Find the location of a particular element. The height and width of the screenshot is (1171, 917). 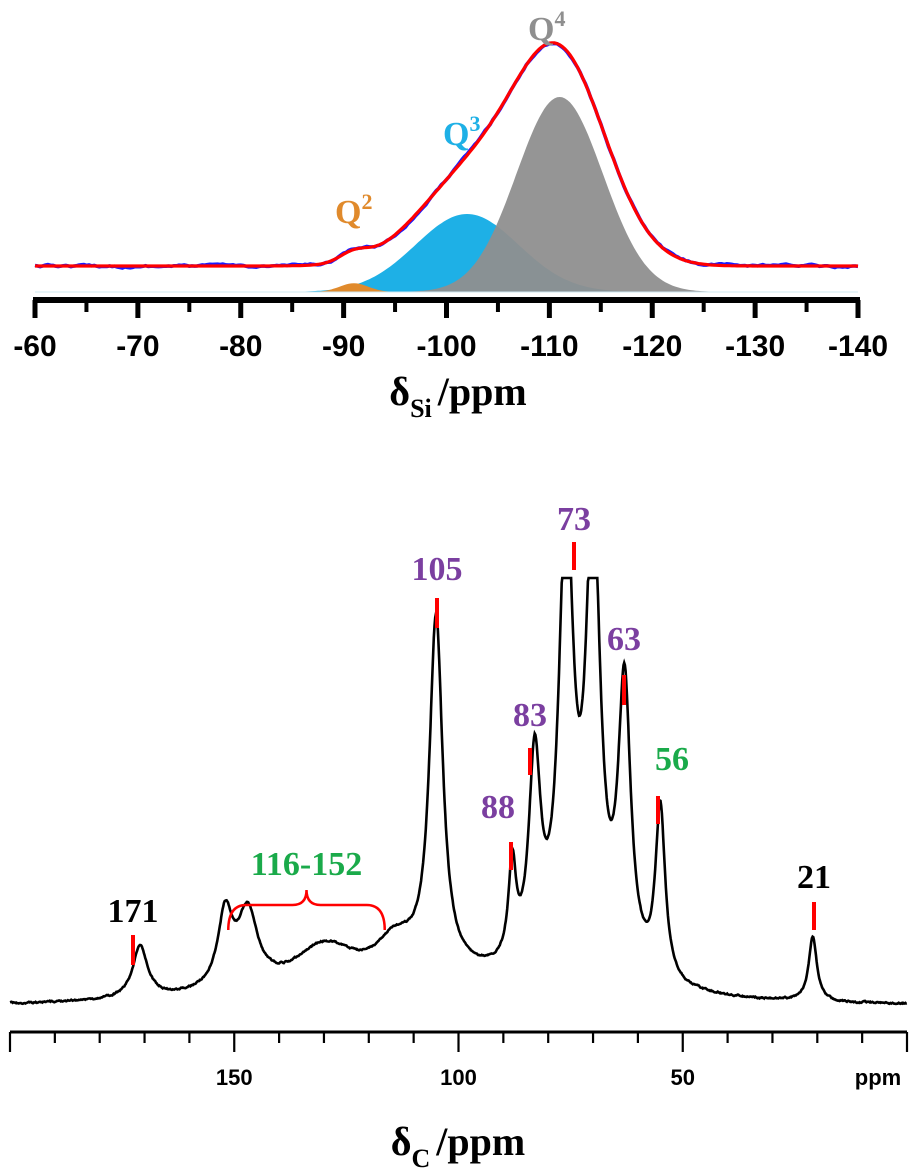

q3-label: Q3 is located at coordinates (461, 132).